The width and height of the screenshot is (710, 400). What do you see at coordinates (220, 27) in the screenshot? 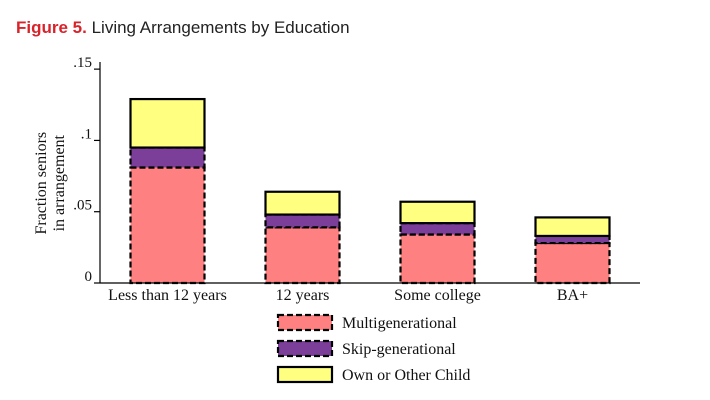
I see `figure-title-text: Living Arrangements by Education` at bounding box center [220, 27].